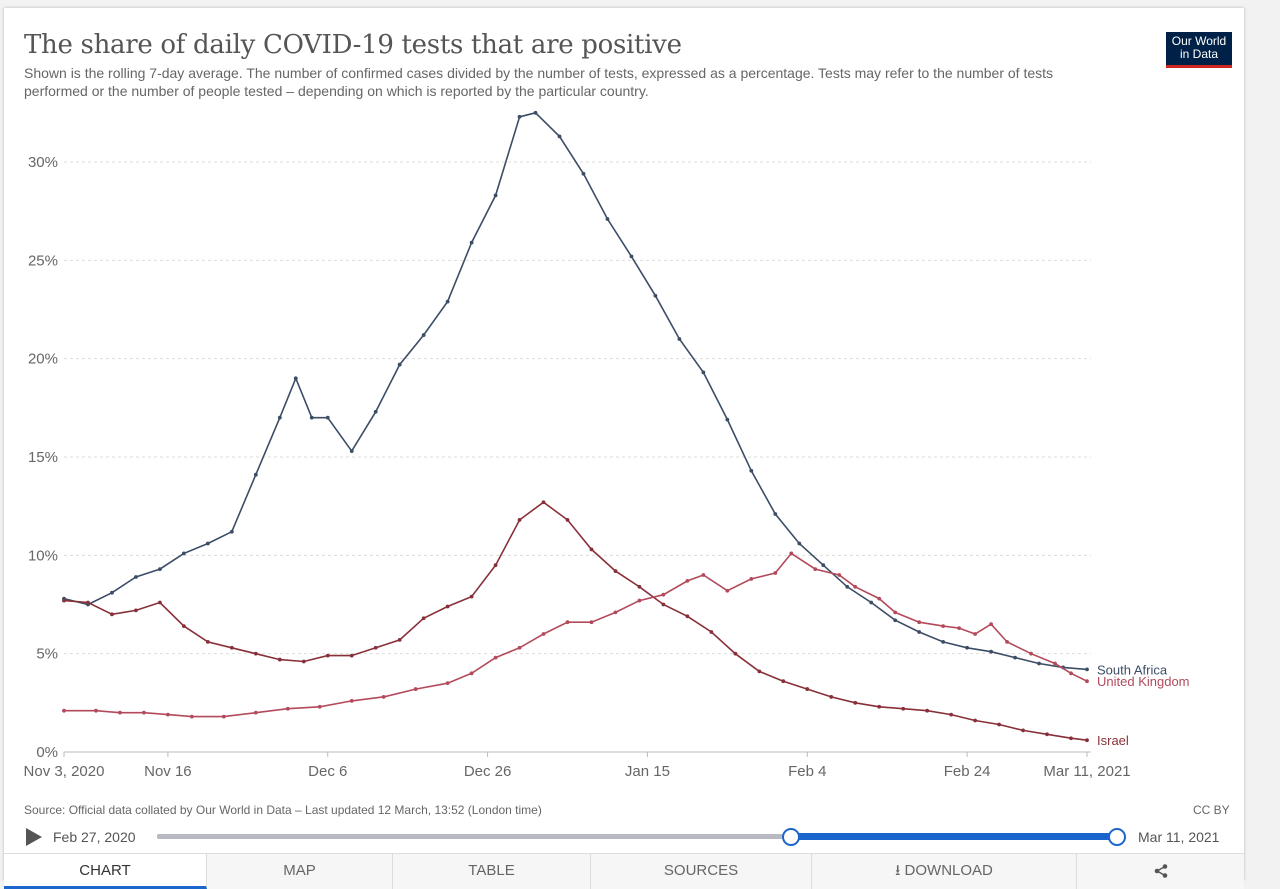  Describe the element at coordinates (807, 771) in the screenshot. I see `x-tick-label: Feb 4` at that location.